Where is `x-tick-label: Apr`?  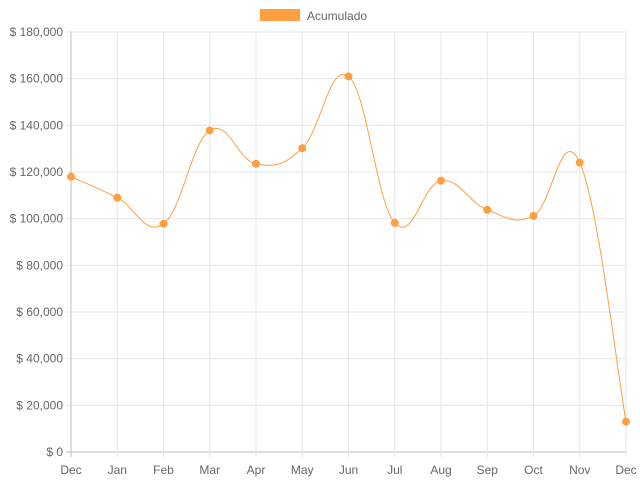
x-tick-label: Apr is located at coordinates (256, 470).